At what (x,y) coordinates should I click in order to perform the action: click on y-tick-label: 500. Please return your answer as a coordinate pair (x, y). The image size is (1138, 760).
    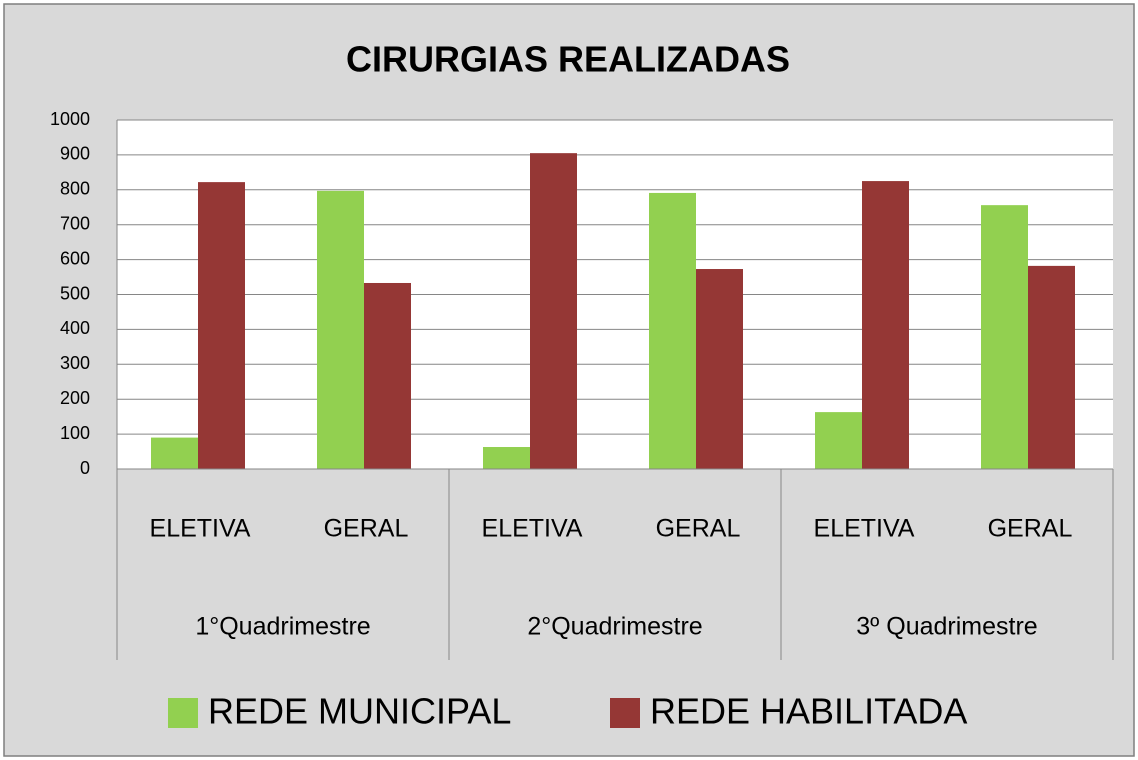
    Looking at the image, I should click on (75, 293).